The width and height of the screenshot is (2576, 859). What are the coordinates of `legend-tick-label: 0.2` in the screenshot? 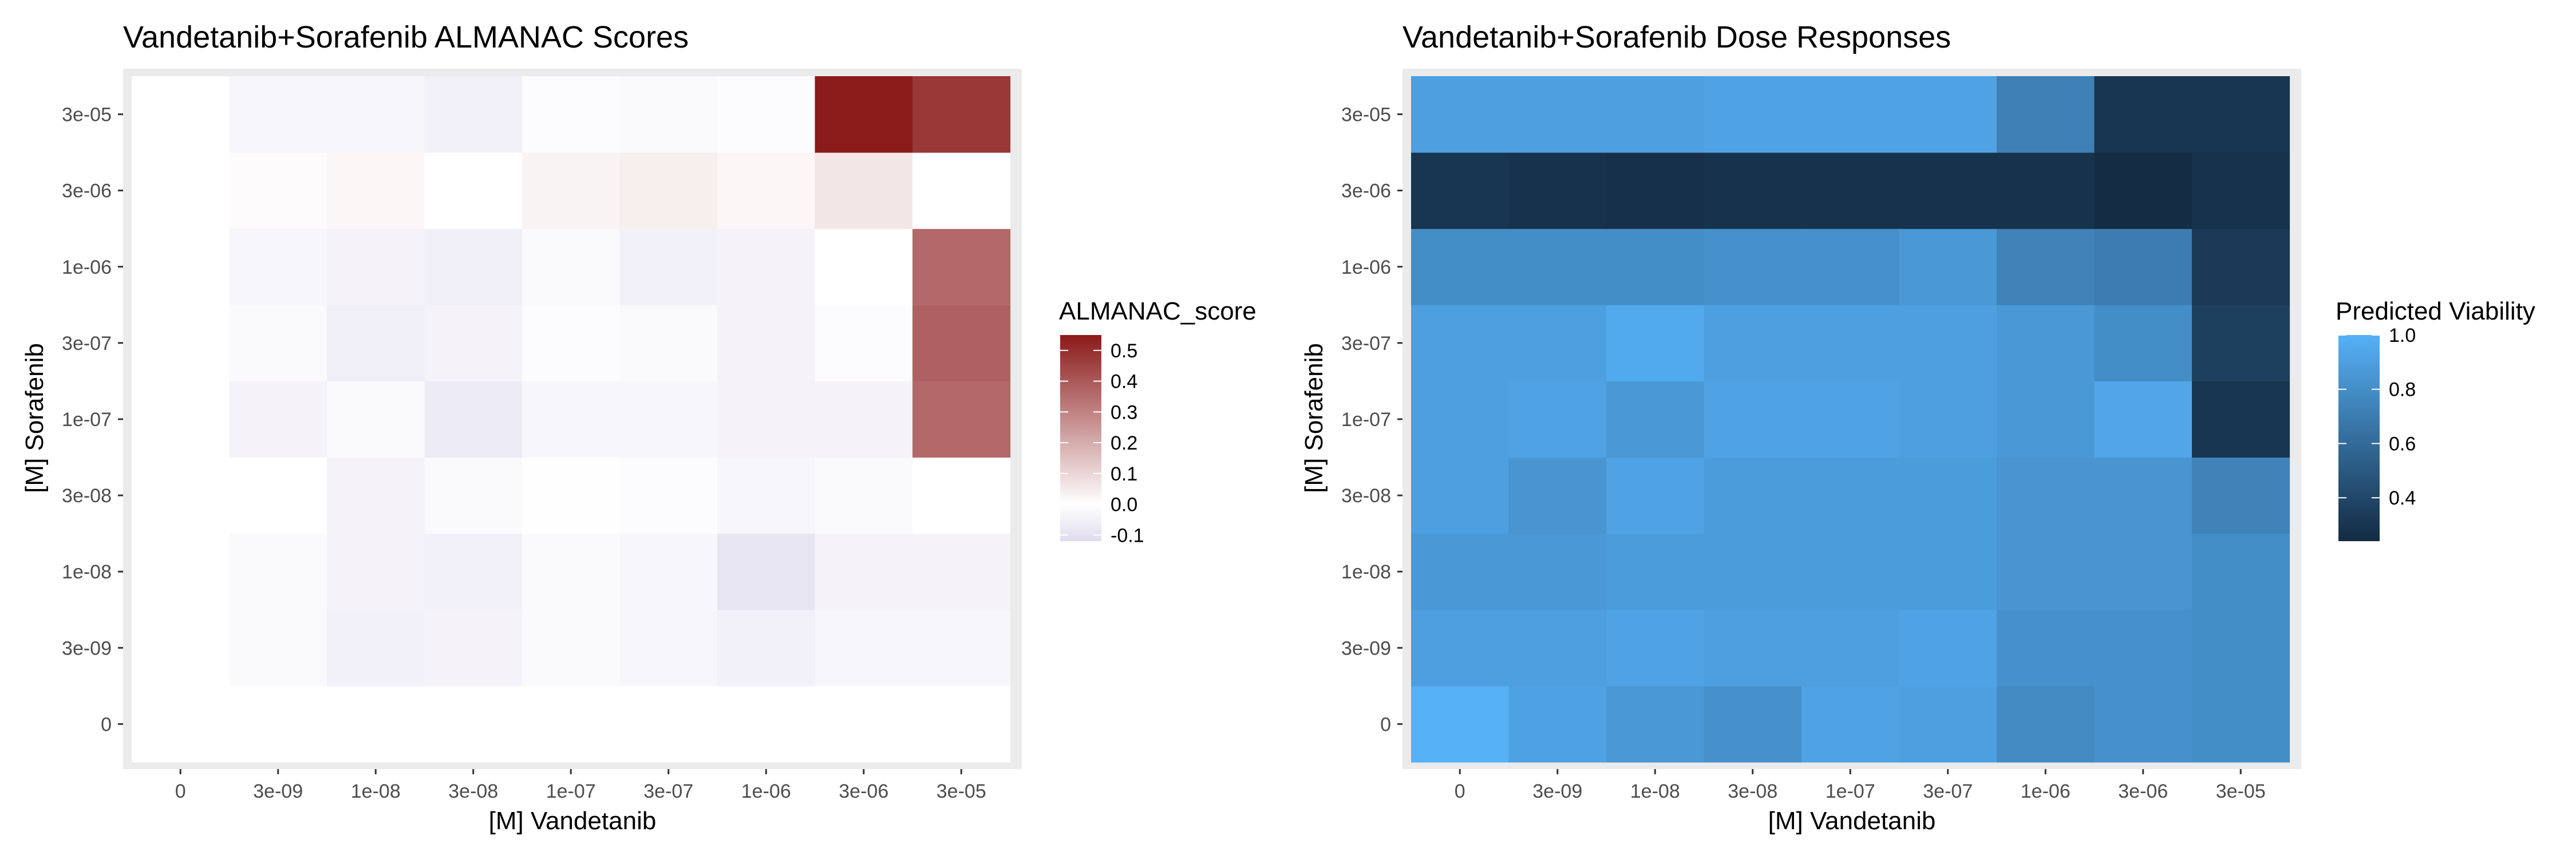 It's located at (1124, 443).